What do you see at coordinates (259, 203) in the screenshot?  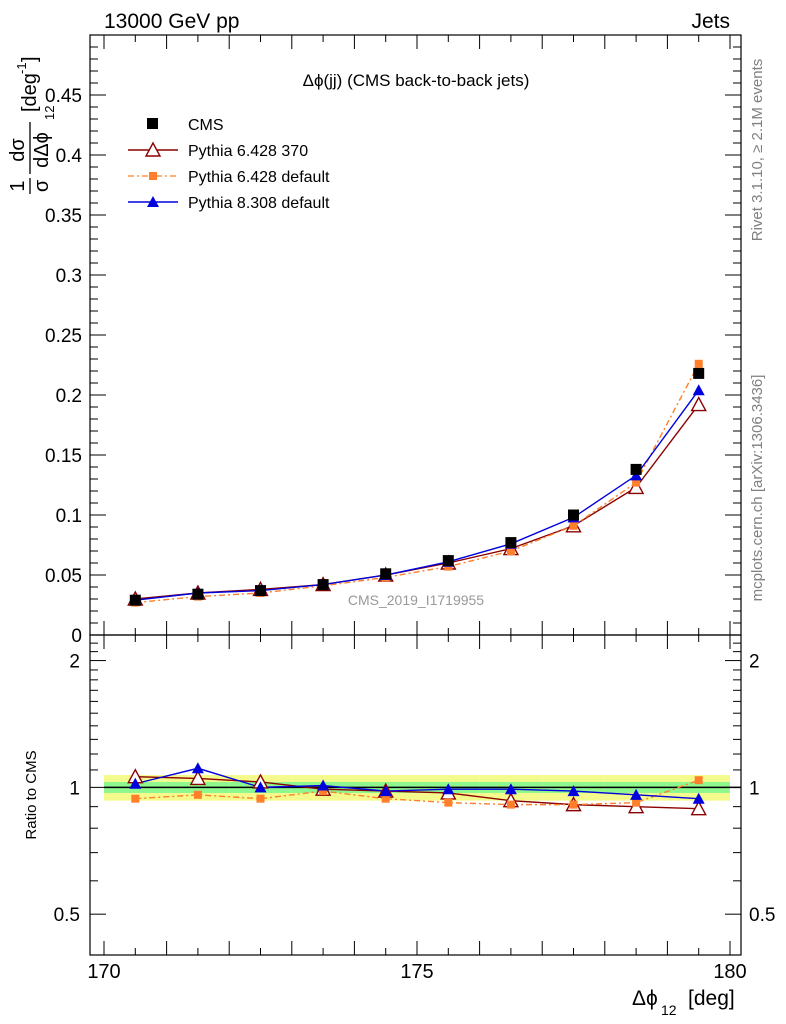 I see `legend-label-pythia8-default: Pythia 8.308 default` at bounding box center [259, 203].